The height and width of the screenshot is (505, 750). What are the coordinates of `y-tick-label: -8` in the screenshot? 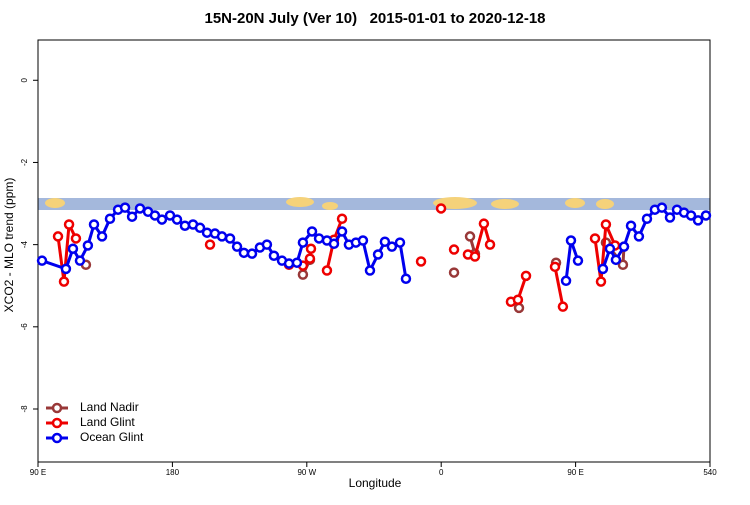 It's located at (24, 409).